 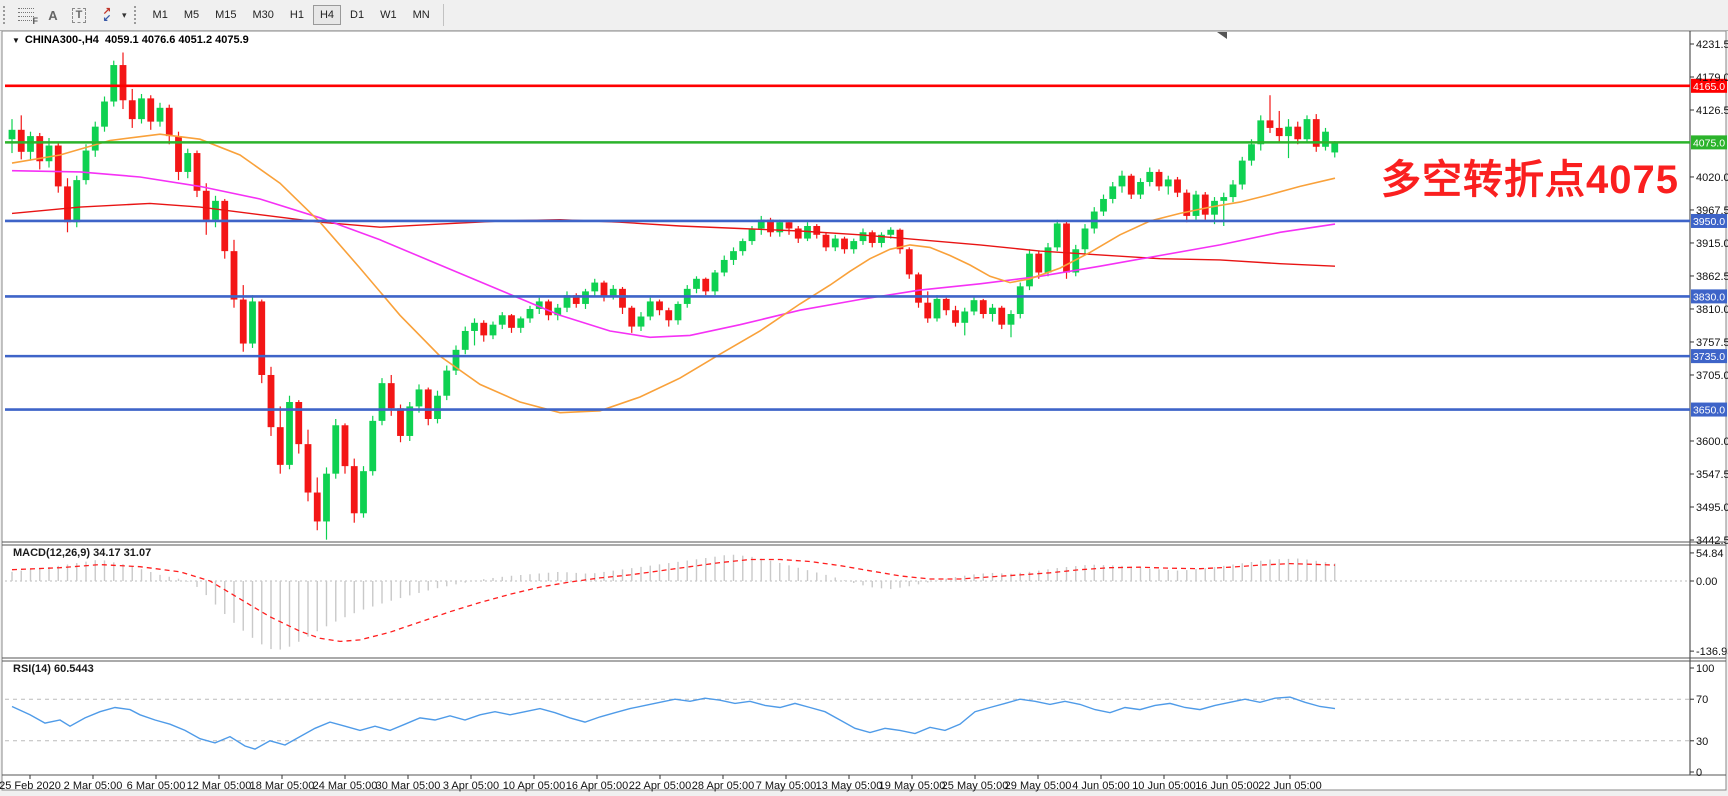 I want to click on arrows-button: ↗ ↙, so click(x=107, y=15).